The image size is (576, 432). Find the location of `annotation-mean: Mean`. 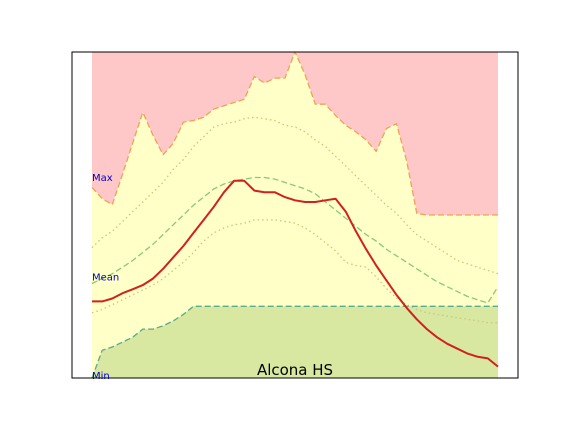

annotation-mean: Mean is located at coordinates (105, 278).